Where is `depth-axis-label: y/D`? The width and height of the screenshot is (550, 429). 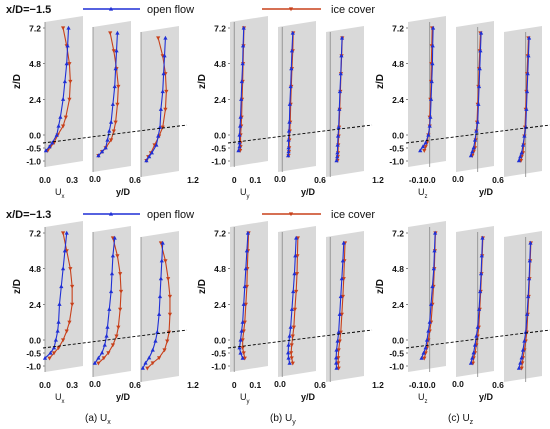
depth-axis-label: y/D is located at coordinates (123, 397).